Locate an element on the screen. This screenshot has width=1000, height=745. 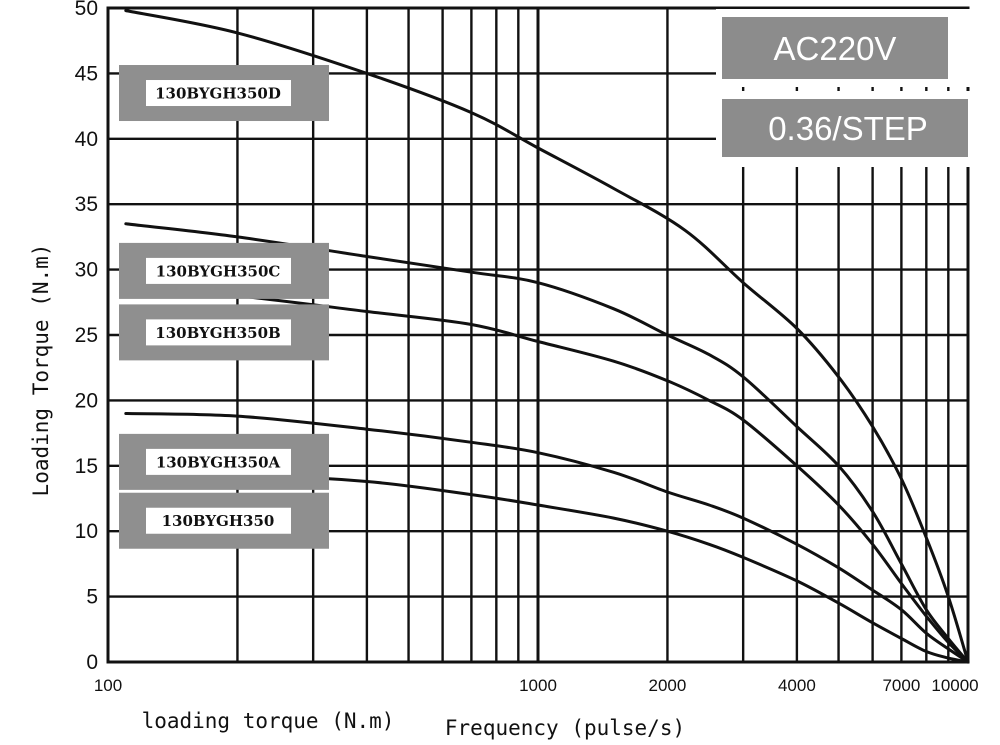
x-tick-label: 10000 is located at coordinates (954, 685).